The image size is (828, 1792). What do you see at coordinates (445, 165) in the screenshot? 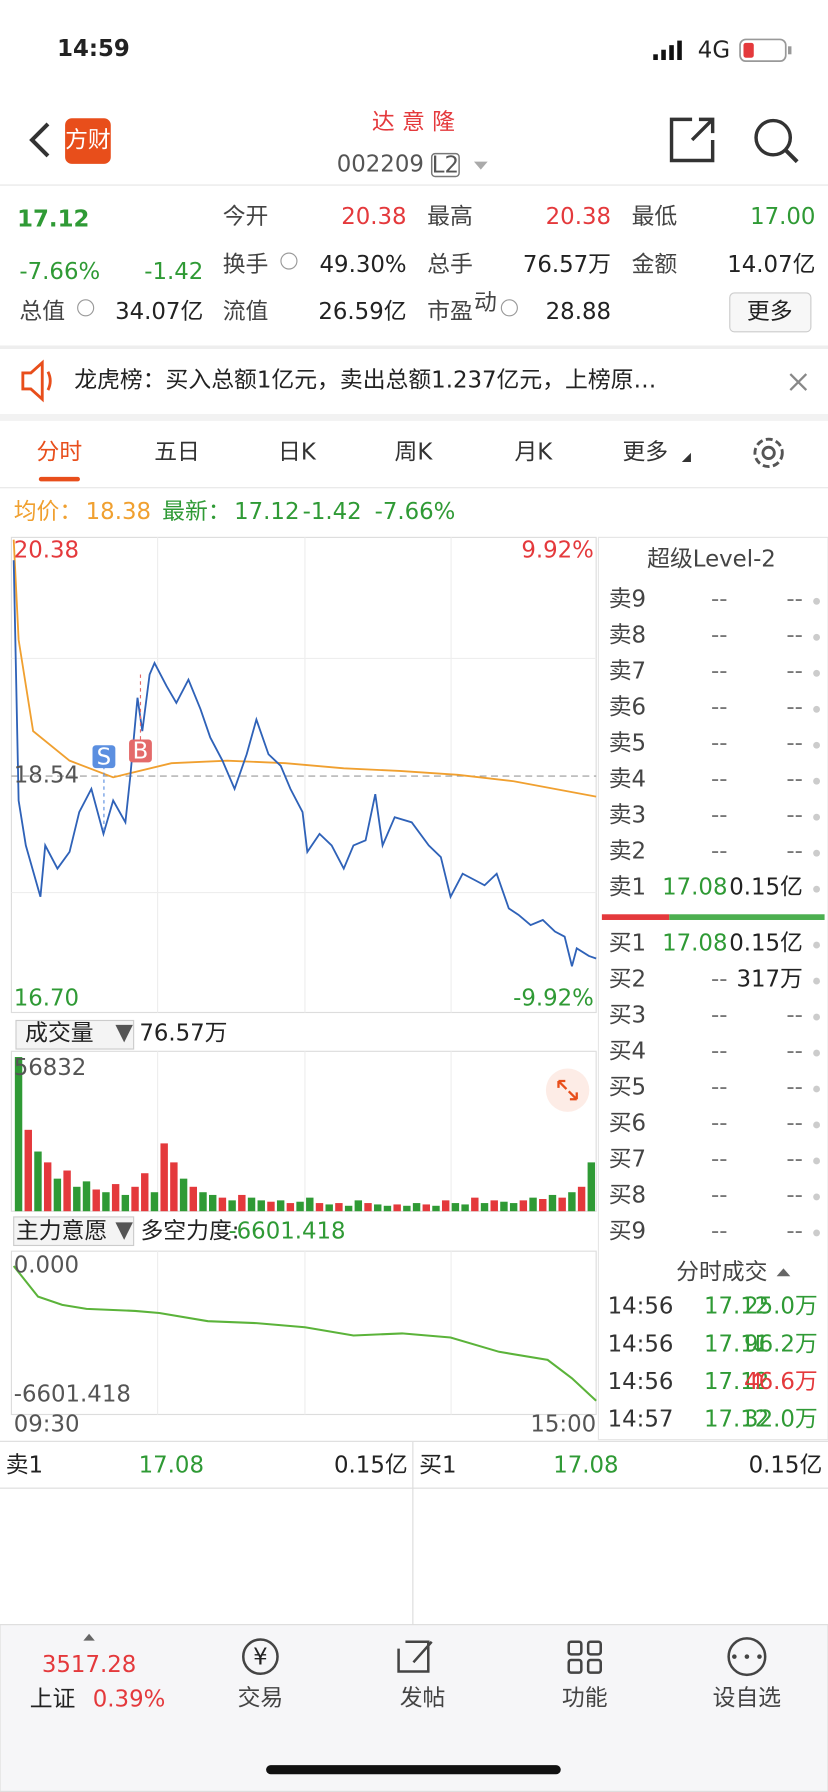
I see `badge-box` at bounding box center [445, 165].